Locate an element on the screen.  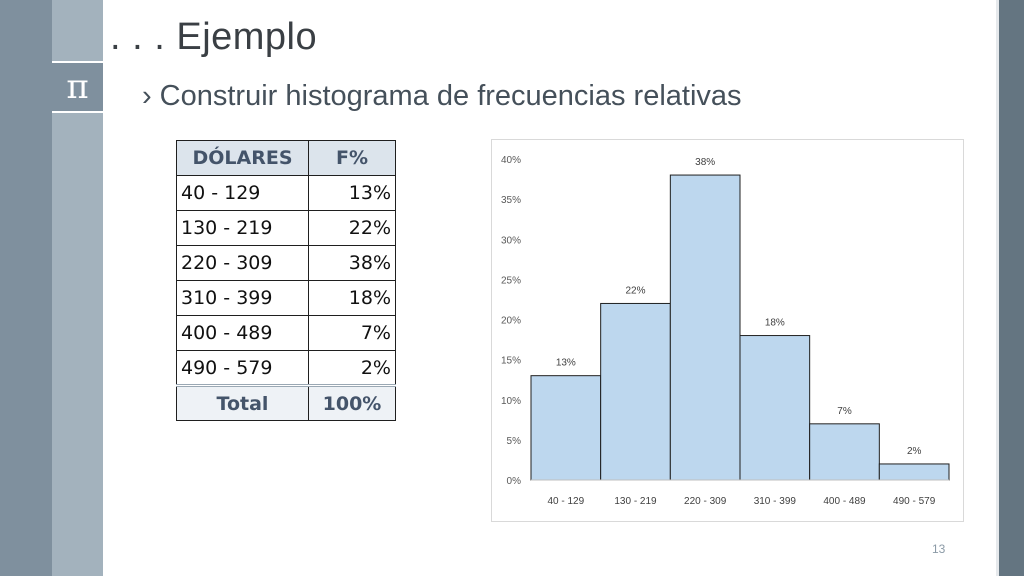
table-row: 40 - 129 13% is located at coordinates (286, 193).